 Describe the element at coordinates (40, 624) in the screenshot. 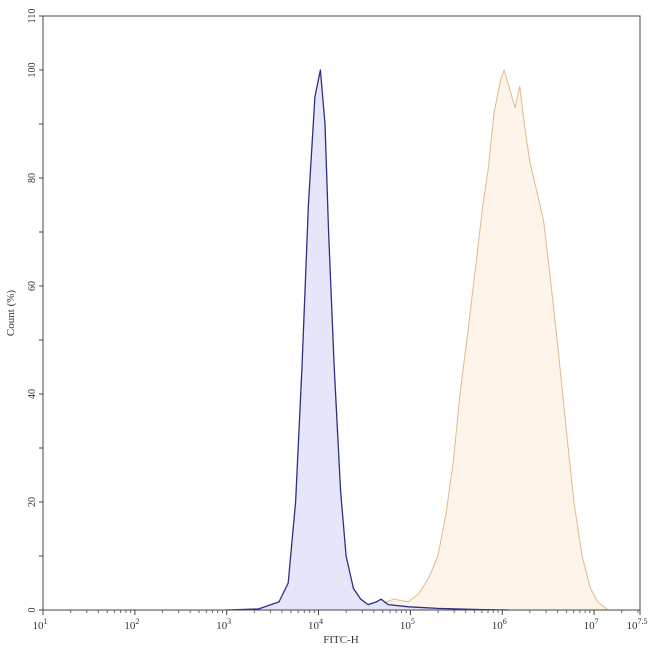

I see `x-tick-label: 10¹` at that location.